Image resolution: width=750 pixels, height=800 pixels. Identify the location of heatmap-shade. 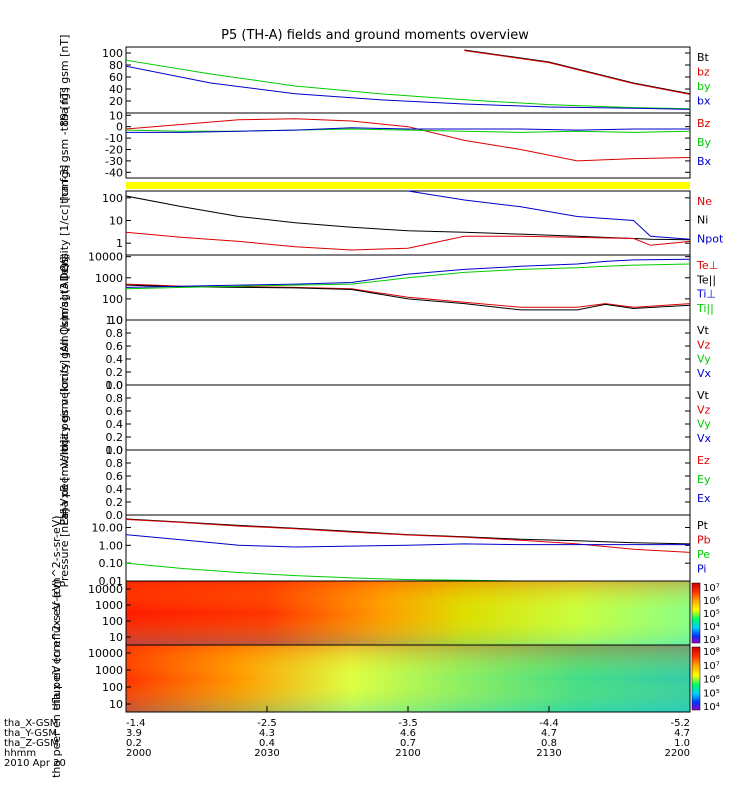
(408, 678).